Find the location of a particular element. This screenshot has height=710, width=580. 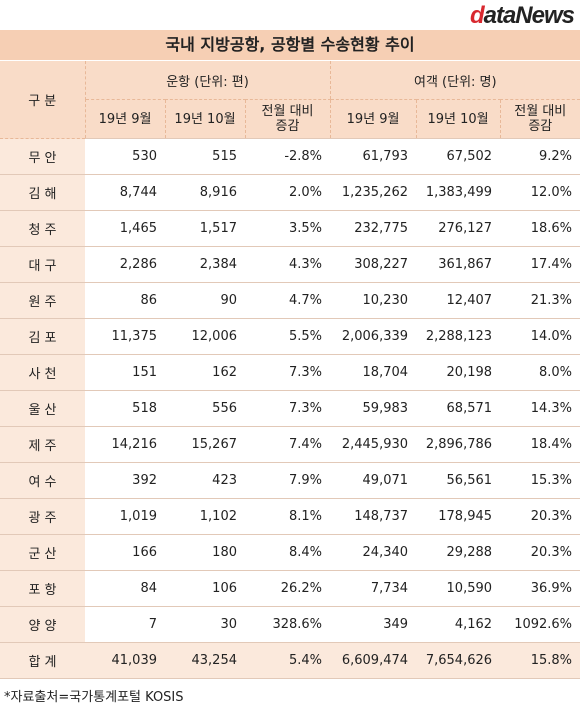

cell: 90 is located at coordinates (205, 300).